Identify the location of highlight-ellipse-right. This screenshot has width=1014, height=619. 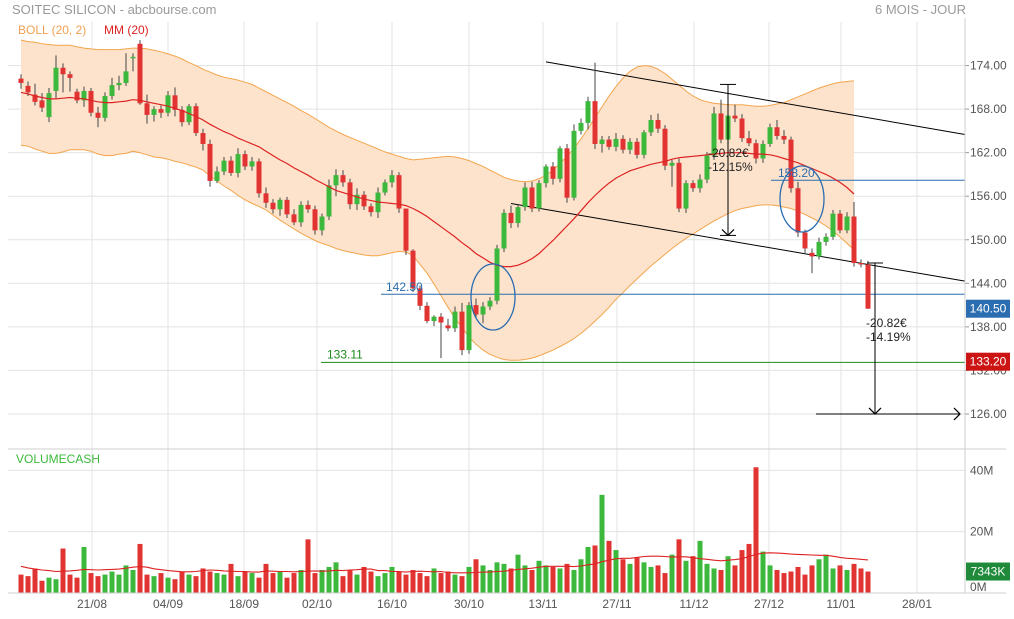
(802, 199).